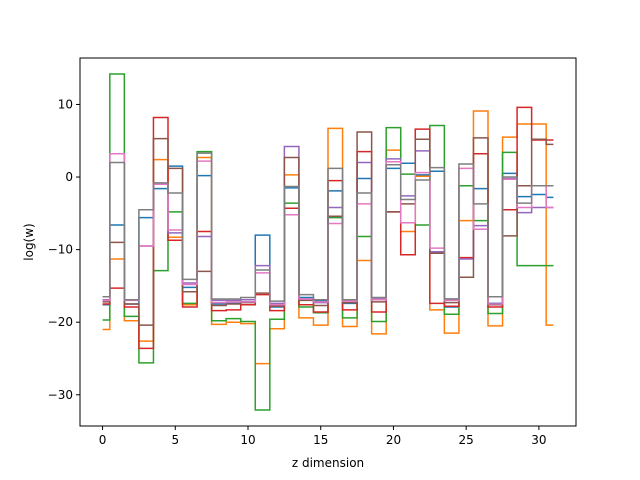 The image size is (640, 480). I want to click on x-tick-label: 30, so click(538, 440).